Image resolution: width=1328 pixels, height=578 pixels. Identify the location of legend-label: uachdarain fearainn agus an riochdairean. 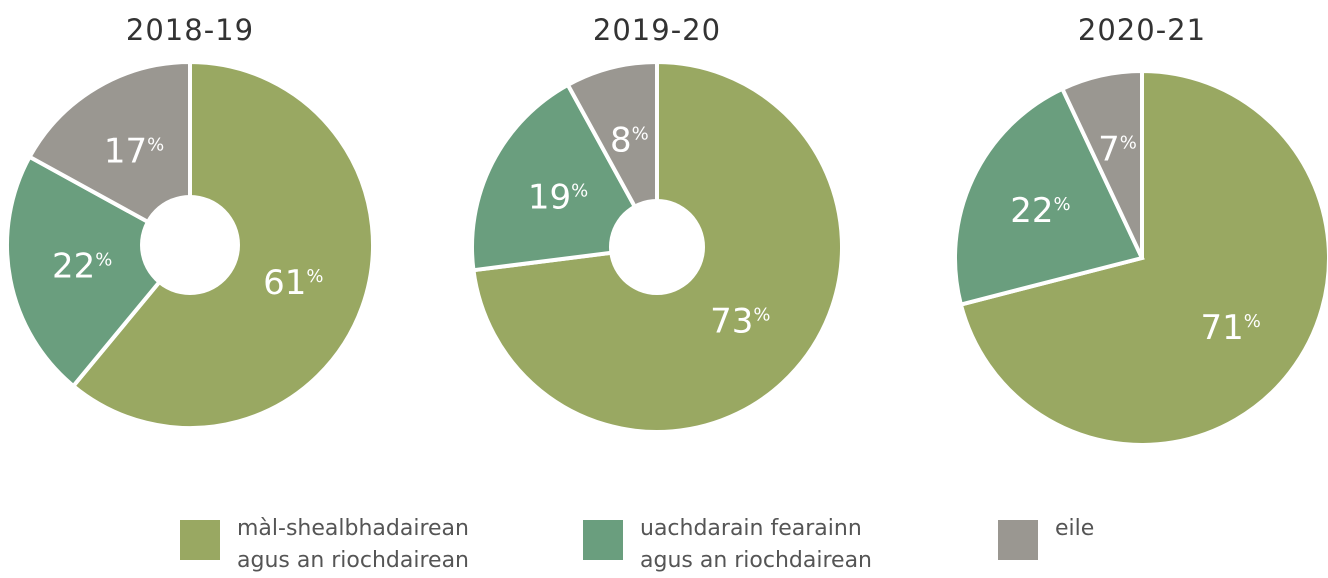
(756, 544).